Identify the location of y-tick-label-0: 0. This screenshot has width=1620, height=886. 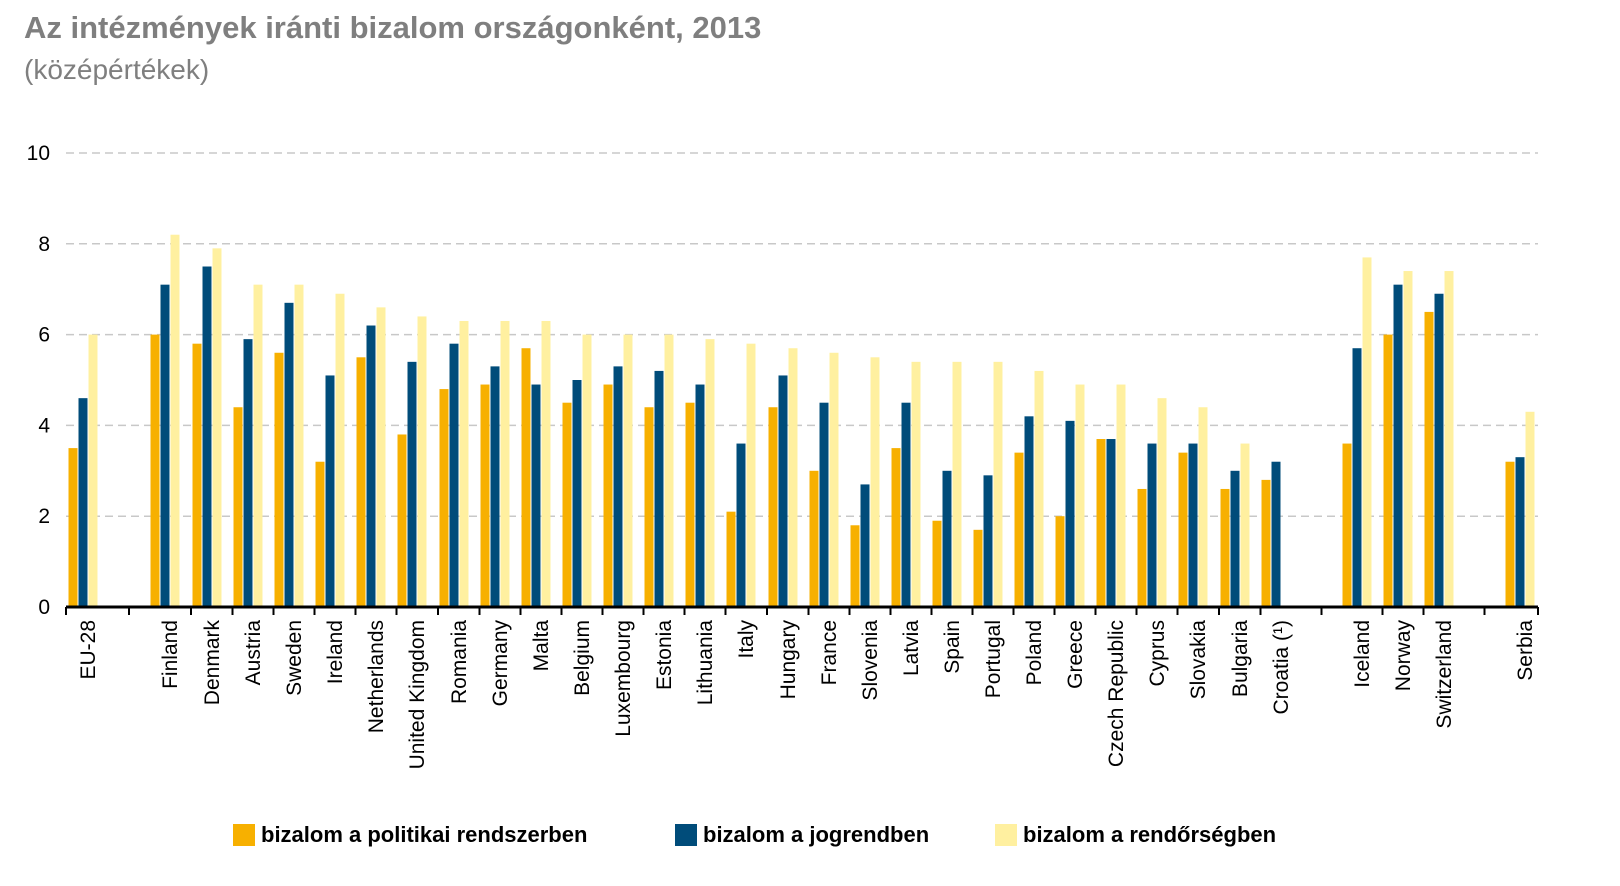
(44, 607).